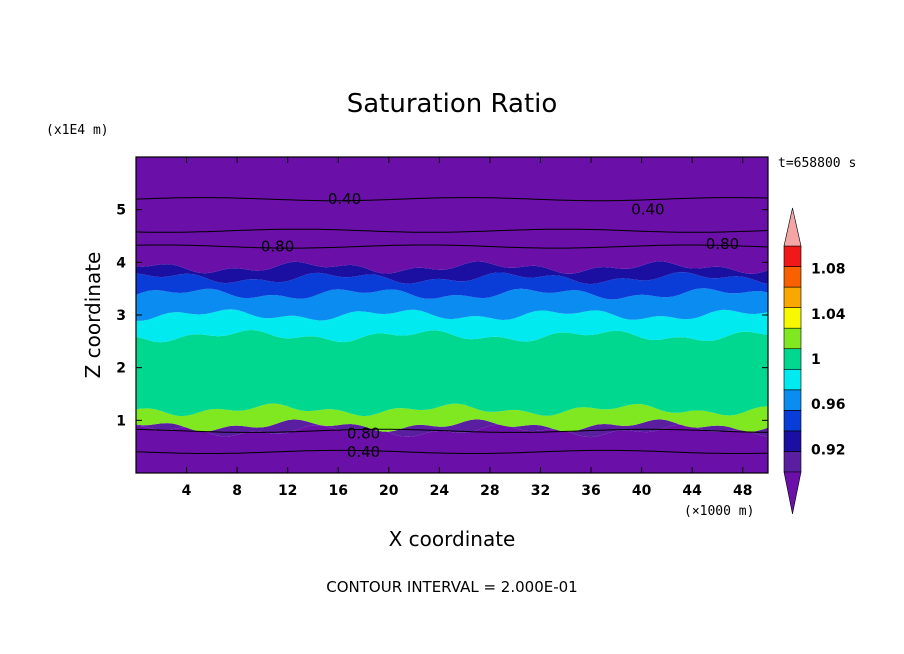 The width and height of the screenshot is (904, 654). I want to click on x-tick-label: 44, so click(692, 491).